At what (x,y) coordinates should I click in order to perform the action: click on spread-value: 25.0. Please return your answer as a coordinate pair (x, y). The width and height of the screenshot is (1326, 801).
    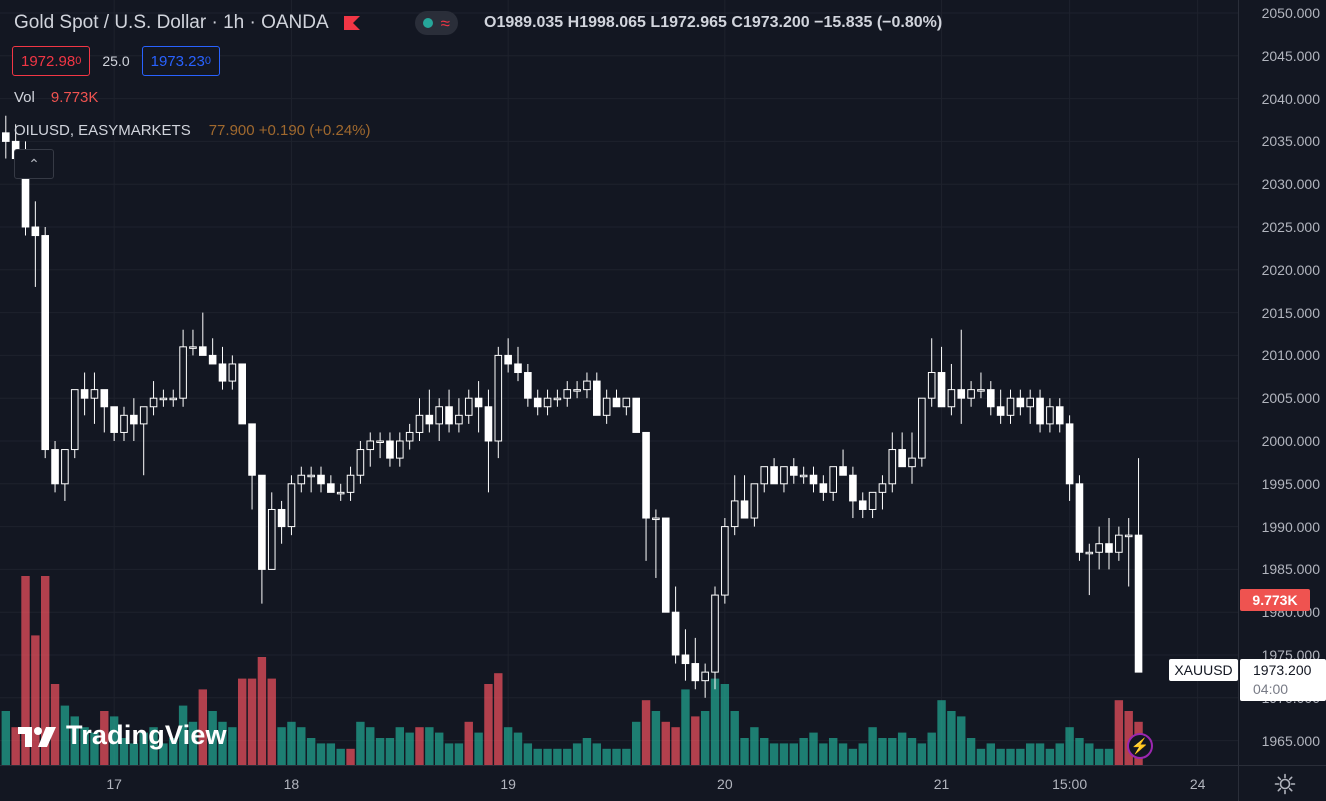
    Looking at the image, I should click on (116, 61).